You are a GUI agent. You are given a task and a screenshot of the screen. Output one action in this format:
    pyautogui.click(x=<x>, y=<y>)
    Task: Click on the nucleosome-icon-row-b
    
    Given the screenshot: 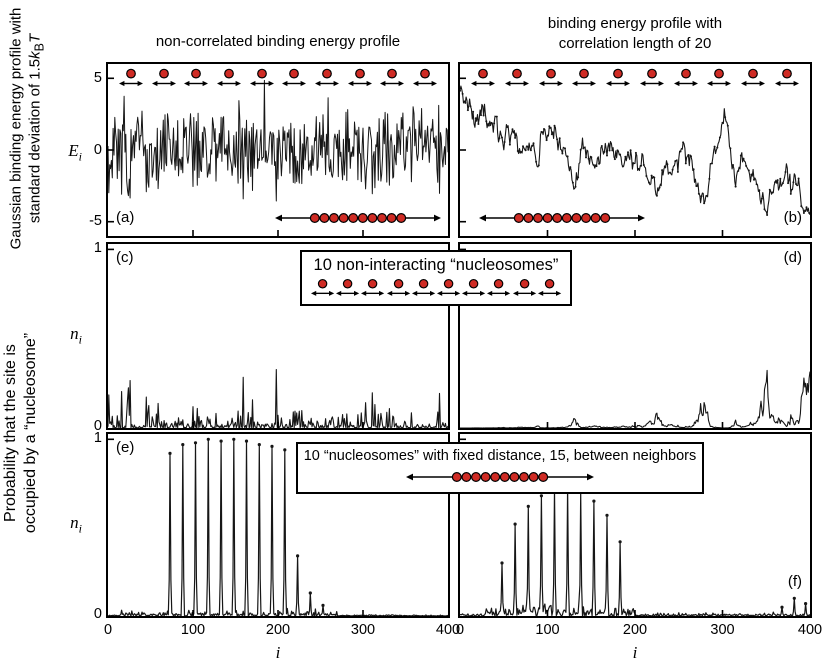 What is the action you would take?
    pyautogui.click(x=635, y=78)
    